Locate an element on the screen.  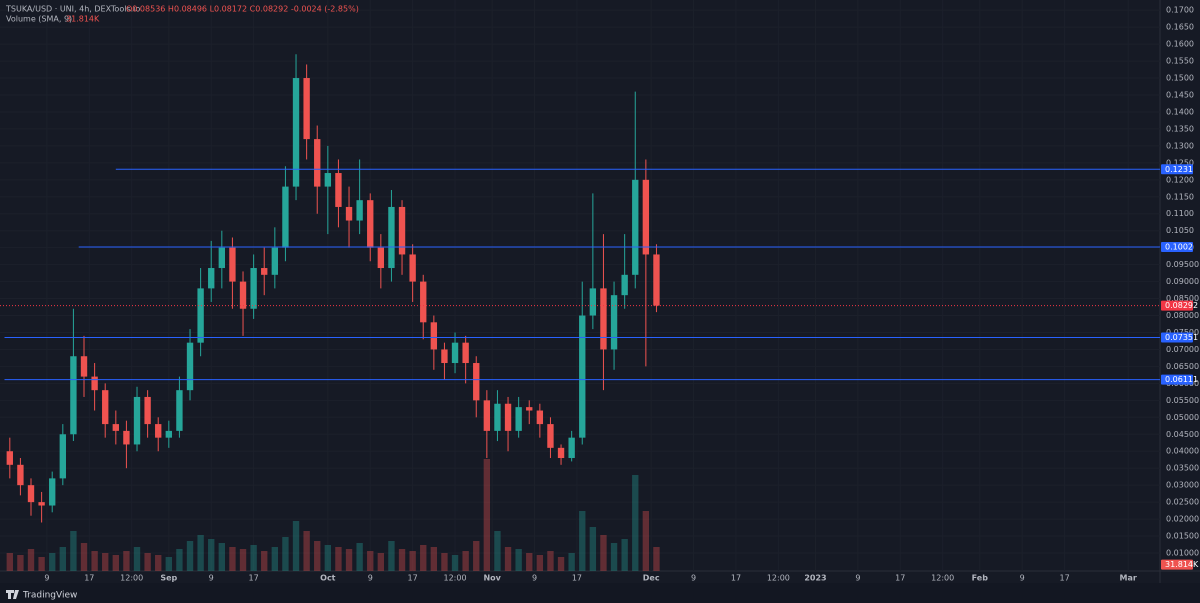
y-tick-label: 0.08000 is located at coordinates (1182, 315).